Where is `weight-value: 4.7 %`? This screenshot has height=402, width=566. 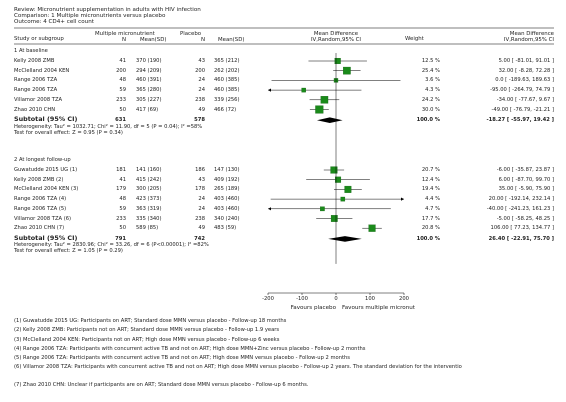
weight-value: 4.7 % is located at coordinates (432, 208).